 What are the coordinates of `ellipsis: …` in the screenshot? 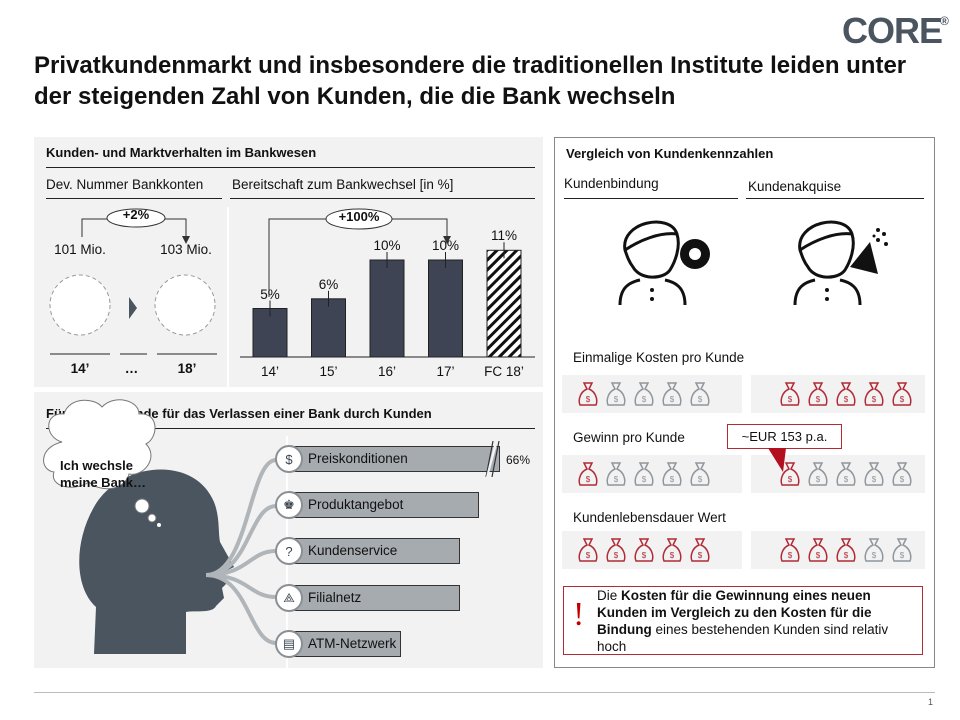 It's located at (131, 368).